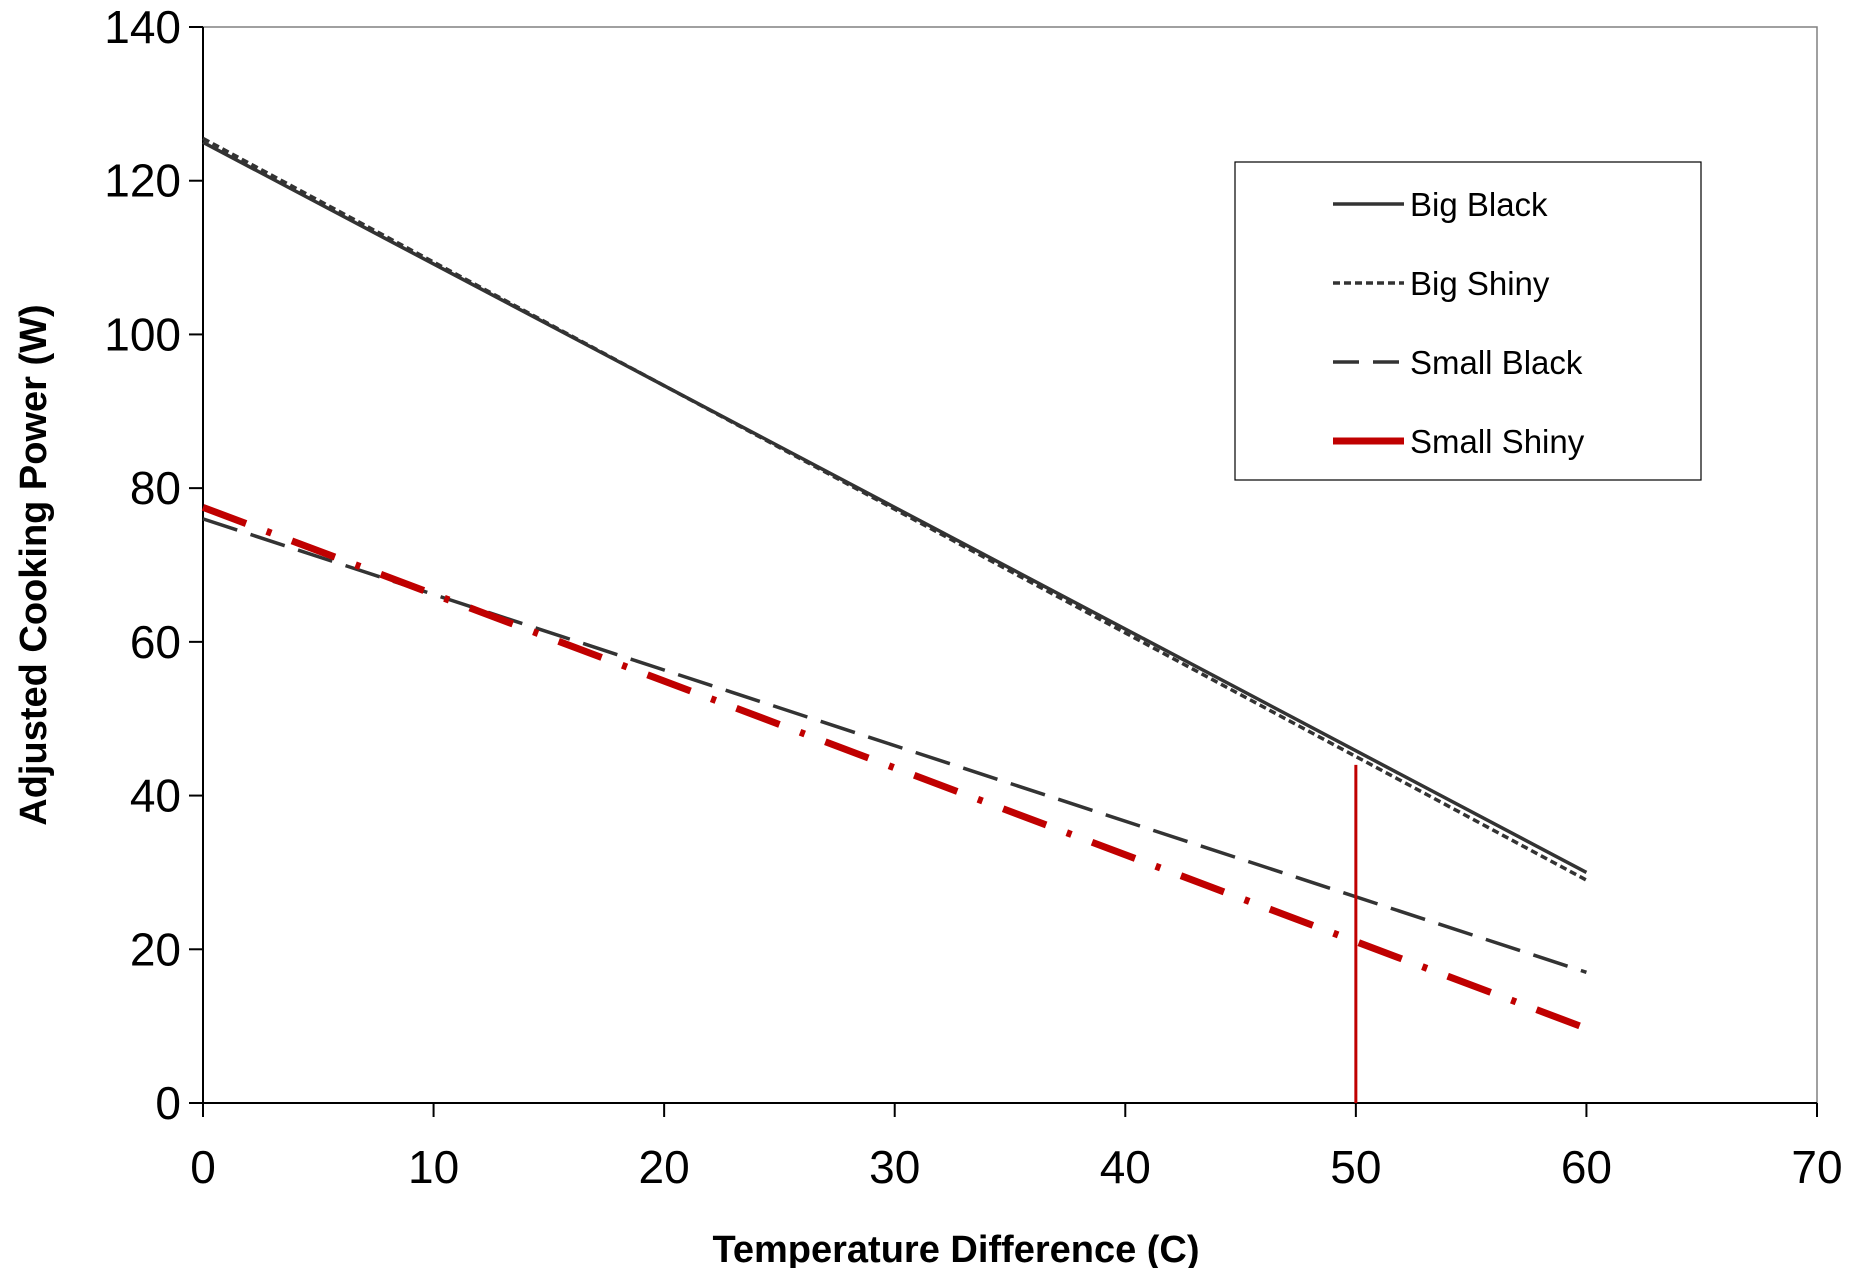 This screenshot has height=1268, width=1860. I want to click on legend-label: Small Shiny, so click(1497, 441).